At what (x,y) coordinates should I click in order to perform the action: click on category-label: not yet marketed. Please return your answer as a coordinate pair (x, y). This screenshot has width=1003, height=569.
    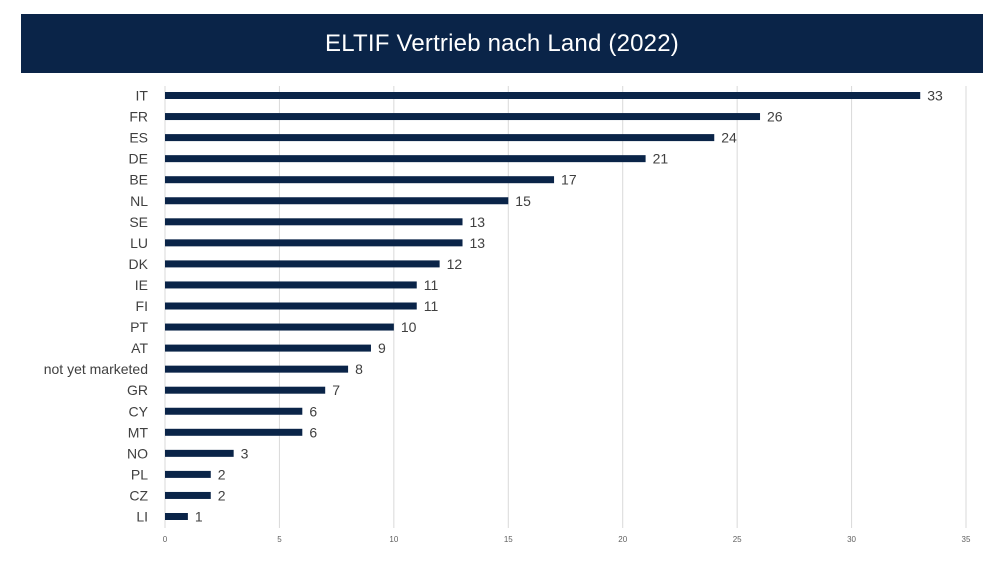
    Looking at the image, I should click on (96, 369).